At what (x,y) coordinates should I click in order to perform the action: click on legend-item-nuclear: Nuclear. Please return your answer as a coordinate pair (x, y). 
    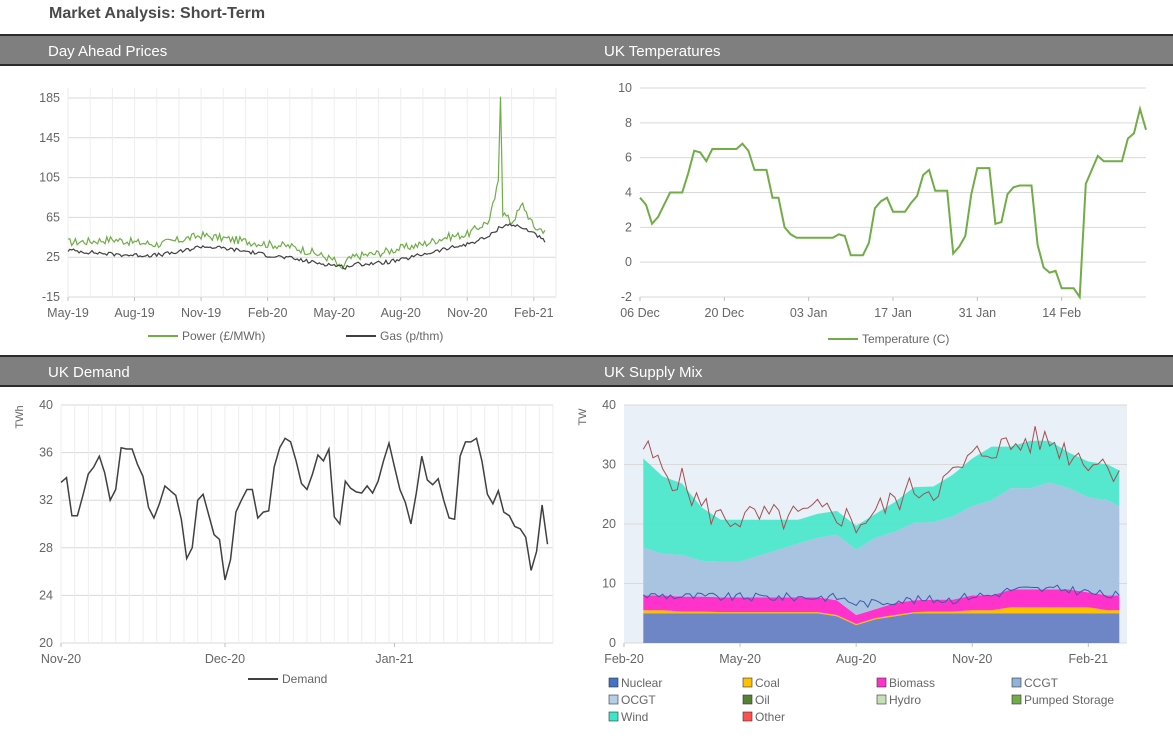
    Looking at the image, I should click on (635, 683).